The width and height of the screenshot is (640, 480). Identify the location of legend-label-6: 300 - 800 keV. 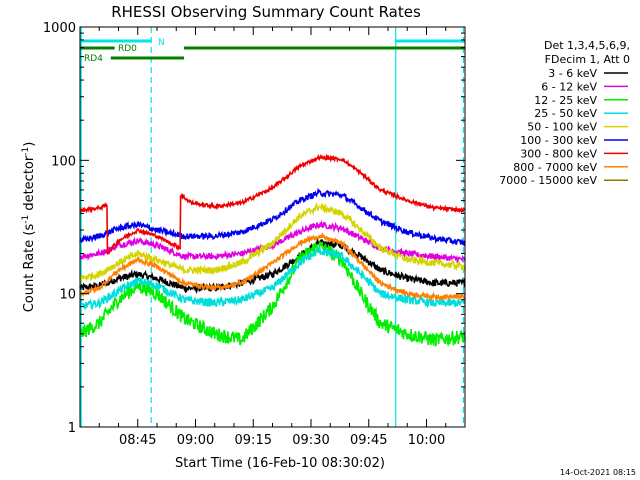
(558, 153).